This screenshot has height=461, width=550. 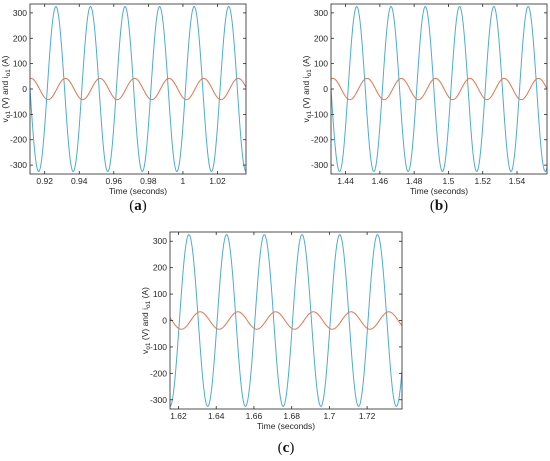 What do you see at coordinates (439, 206) in the screenshot?
I see `panel-label: (b)` at bounding box center [439, 206].